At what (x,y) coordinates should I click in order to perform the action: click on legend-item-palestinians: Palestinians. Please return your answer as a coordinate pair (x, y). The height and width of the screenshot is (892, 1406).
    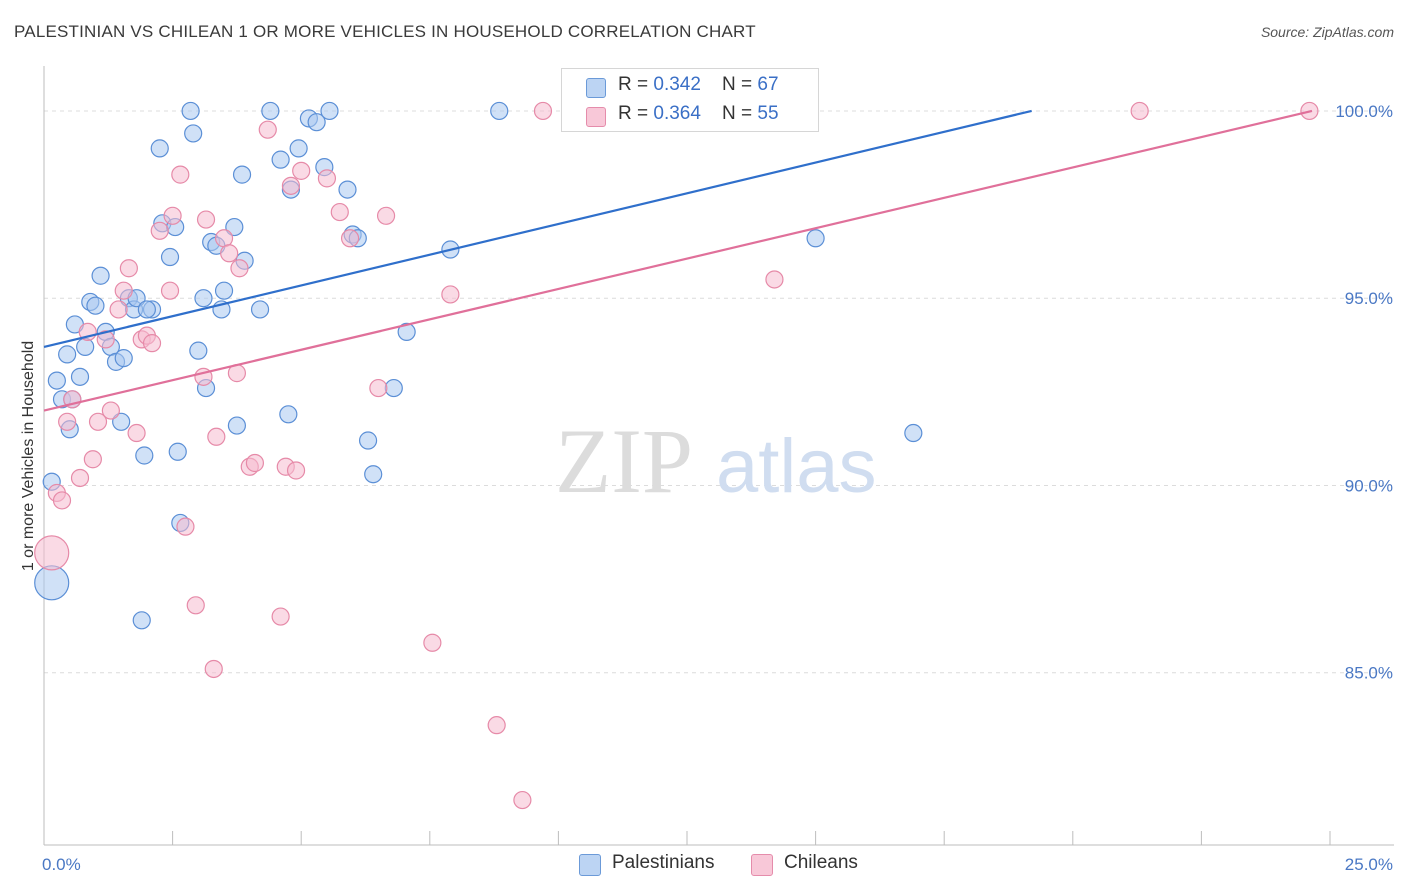
    Looking at the image, I should click on (654, 864).